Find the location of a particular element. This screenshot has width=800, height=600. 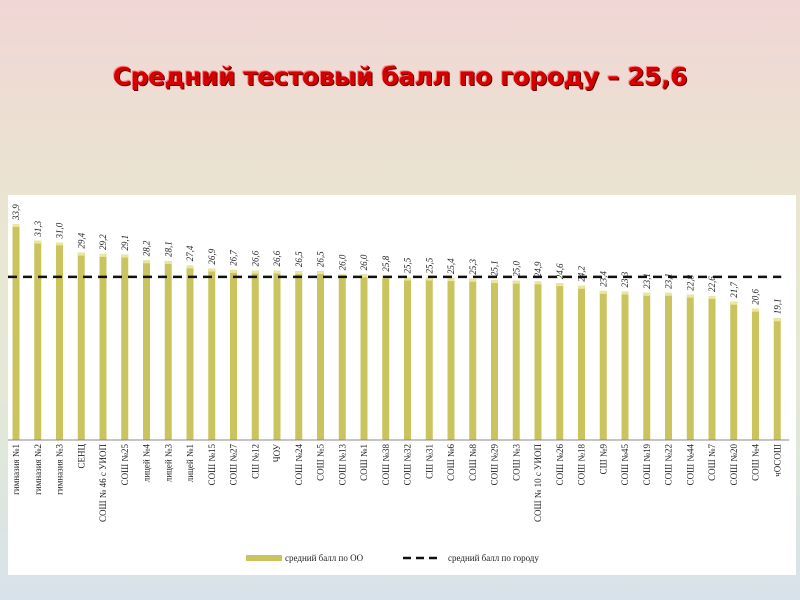

value-label-36: 19,1 is located at coordinates (777, 307).